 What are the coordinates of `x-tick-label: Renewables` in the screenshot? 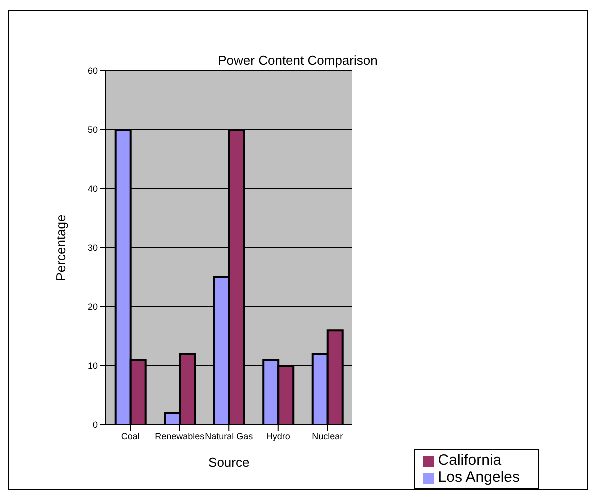 It's located at (180, 436).